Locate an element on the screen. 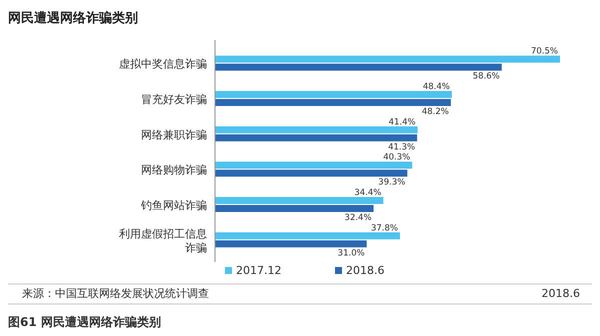 The width and height of the screenshot is (600, 336). category-label: 利用虚假招工信息 is located at coordinates (163, 233).